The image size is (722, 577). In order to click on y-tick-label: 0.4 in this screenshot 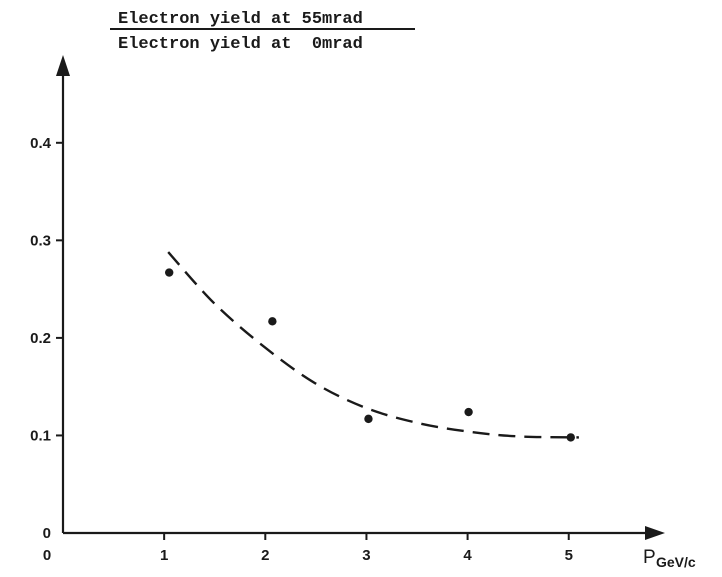, I will do `click(41, 143)`.